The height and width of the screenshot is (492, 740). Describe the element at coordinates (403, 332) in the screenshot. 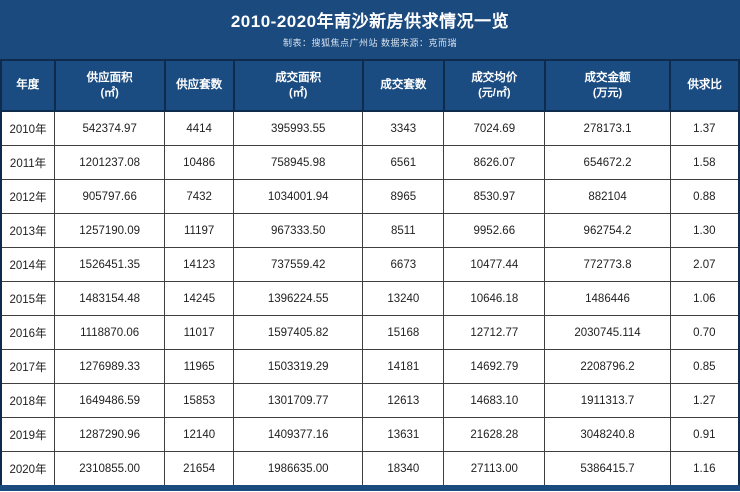

I see `value-cell: 15168` at that location.